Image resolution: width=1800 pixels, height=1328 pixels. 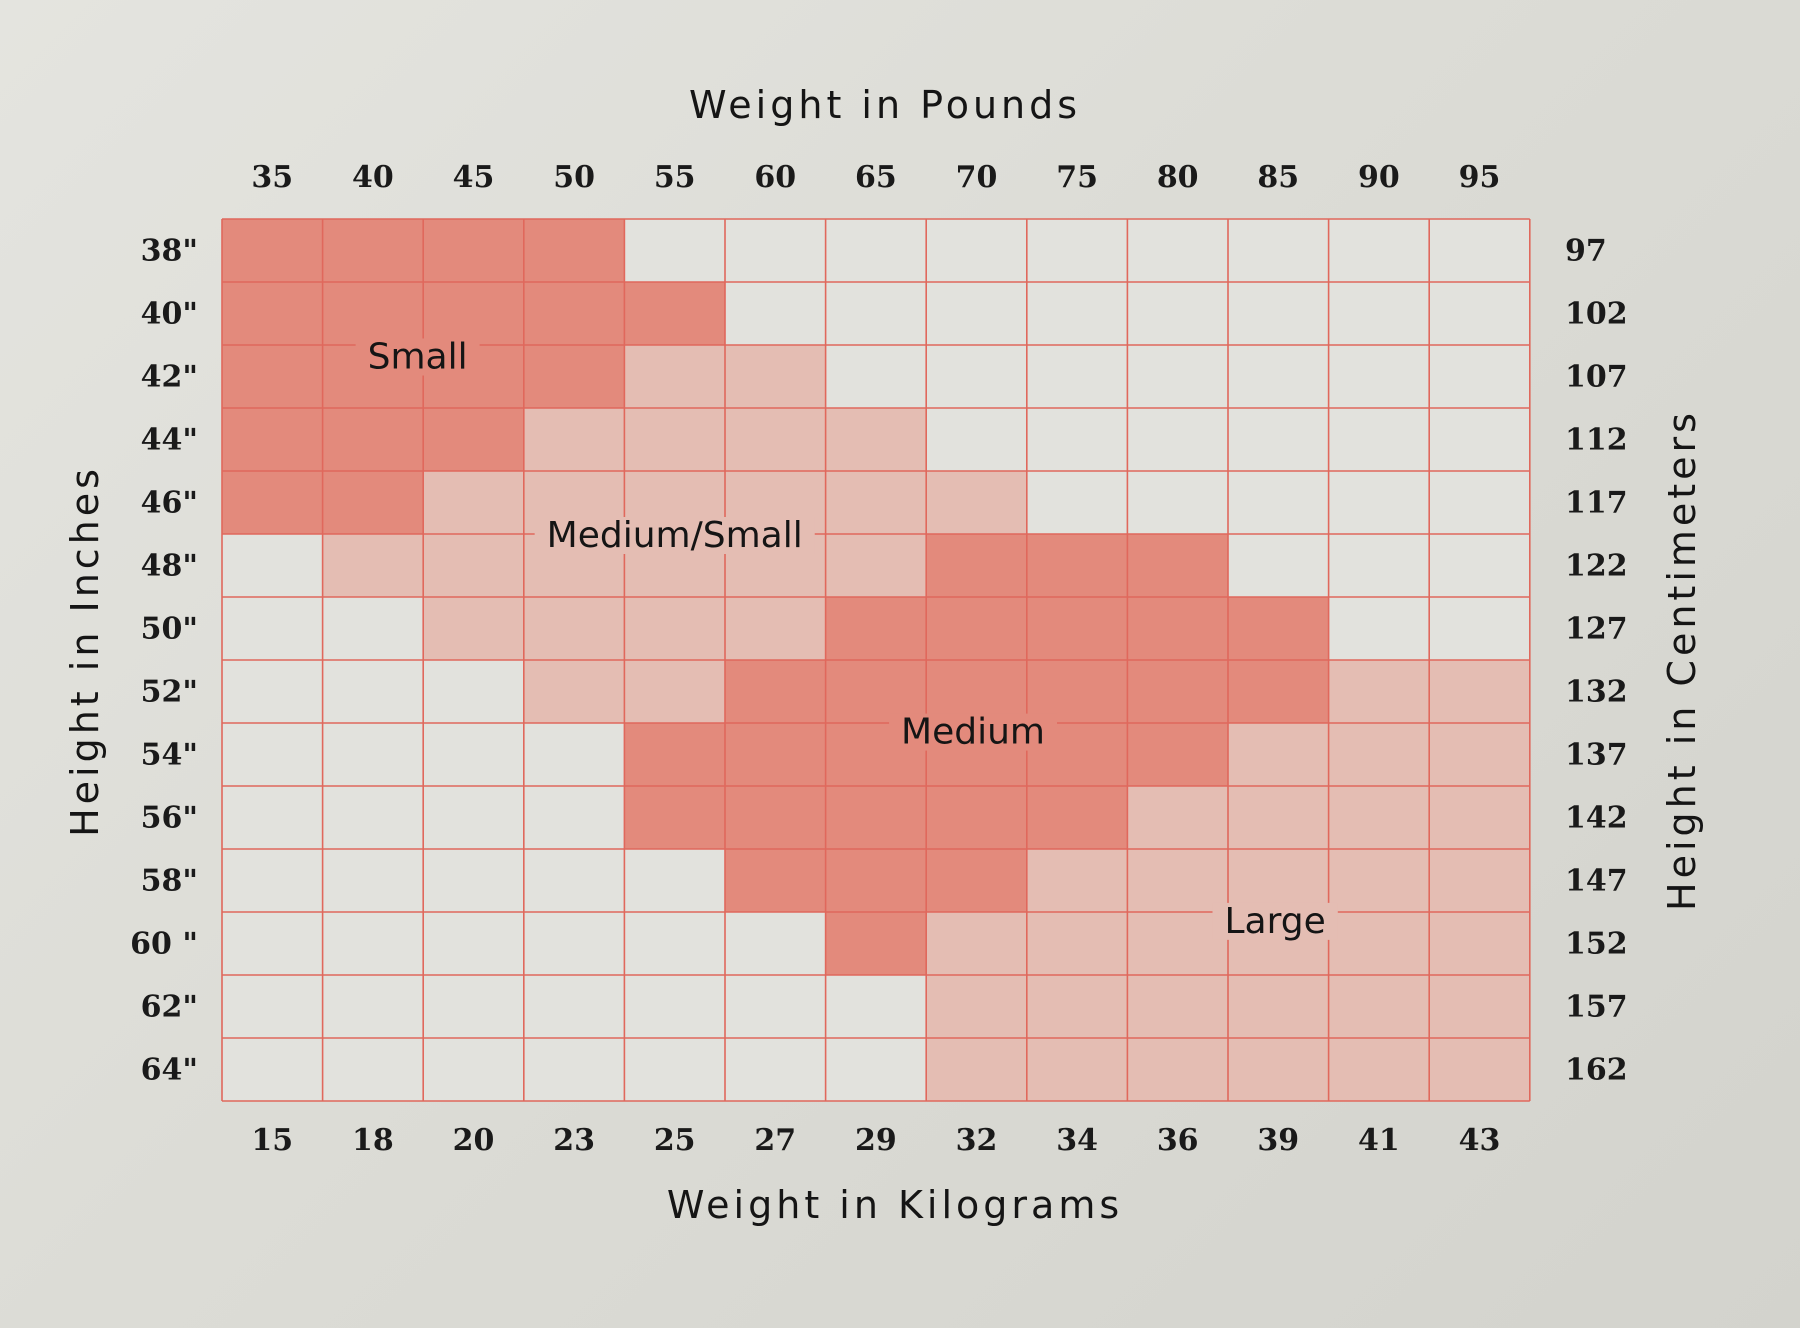 I want to click on tick-label-kilograms: 20, so click(x=474, y=1140).